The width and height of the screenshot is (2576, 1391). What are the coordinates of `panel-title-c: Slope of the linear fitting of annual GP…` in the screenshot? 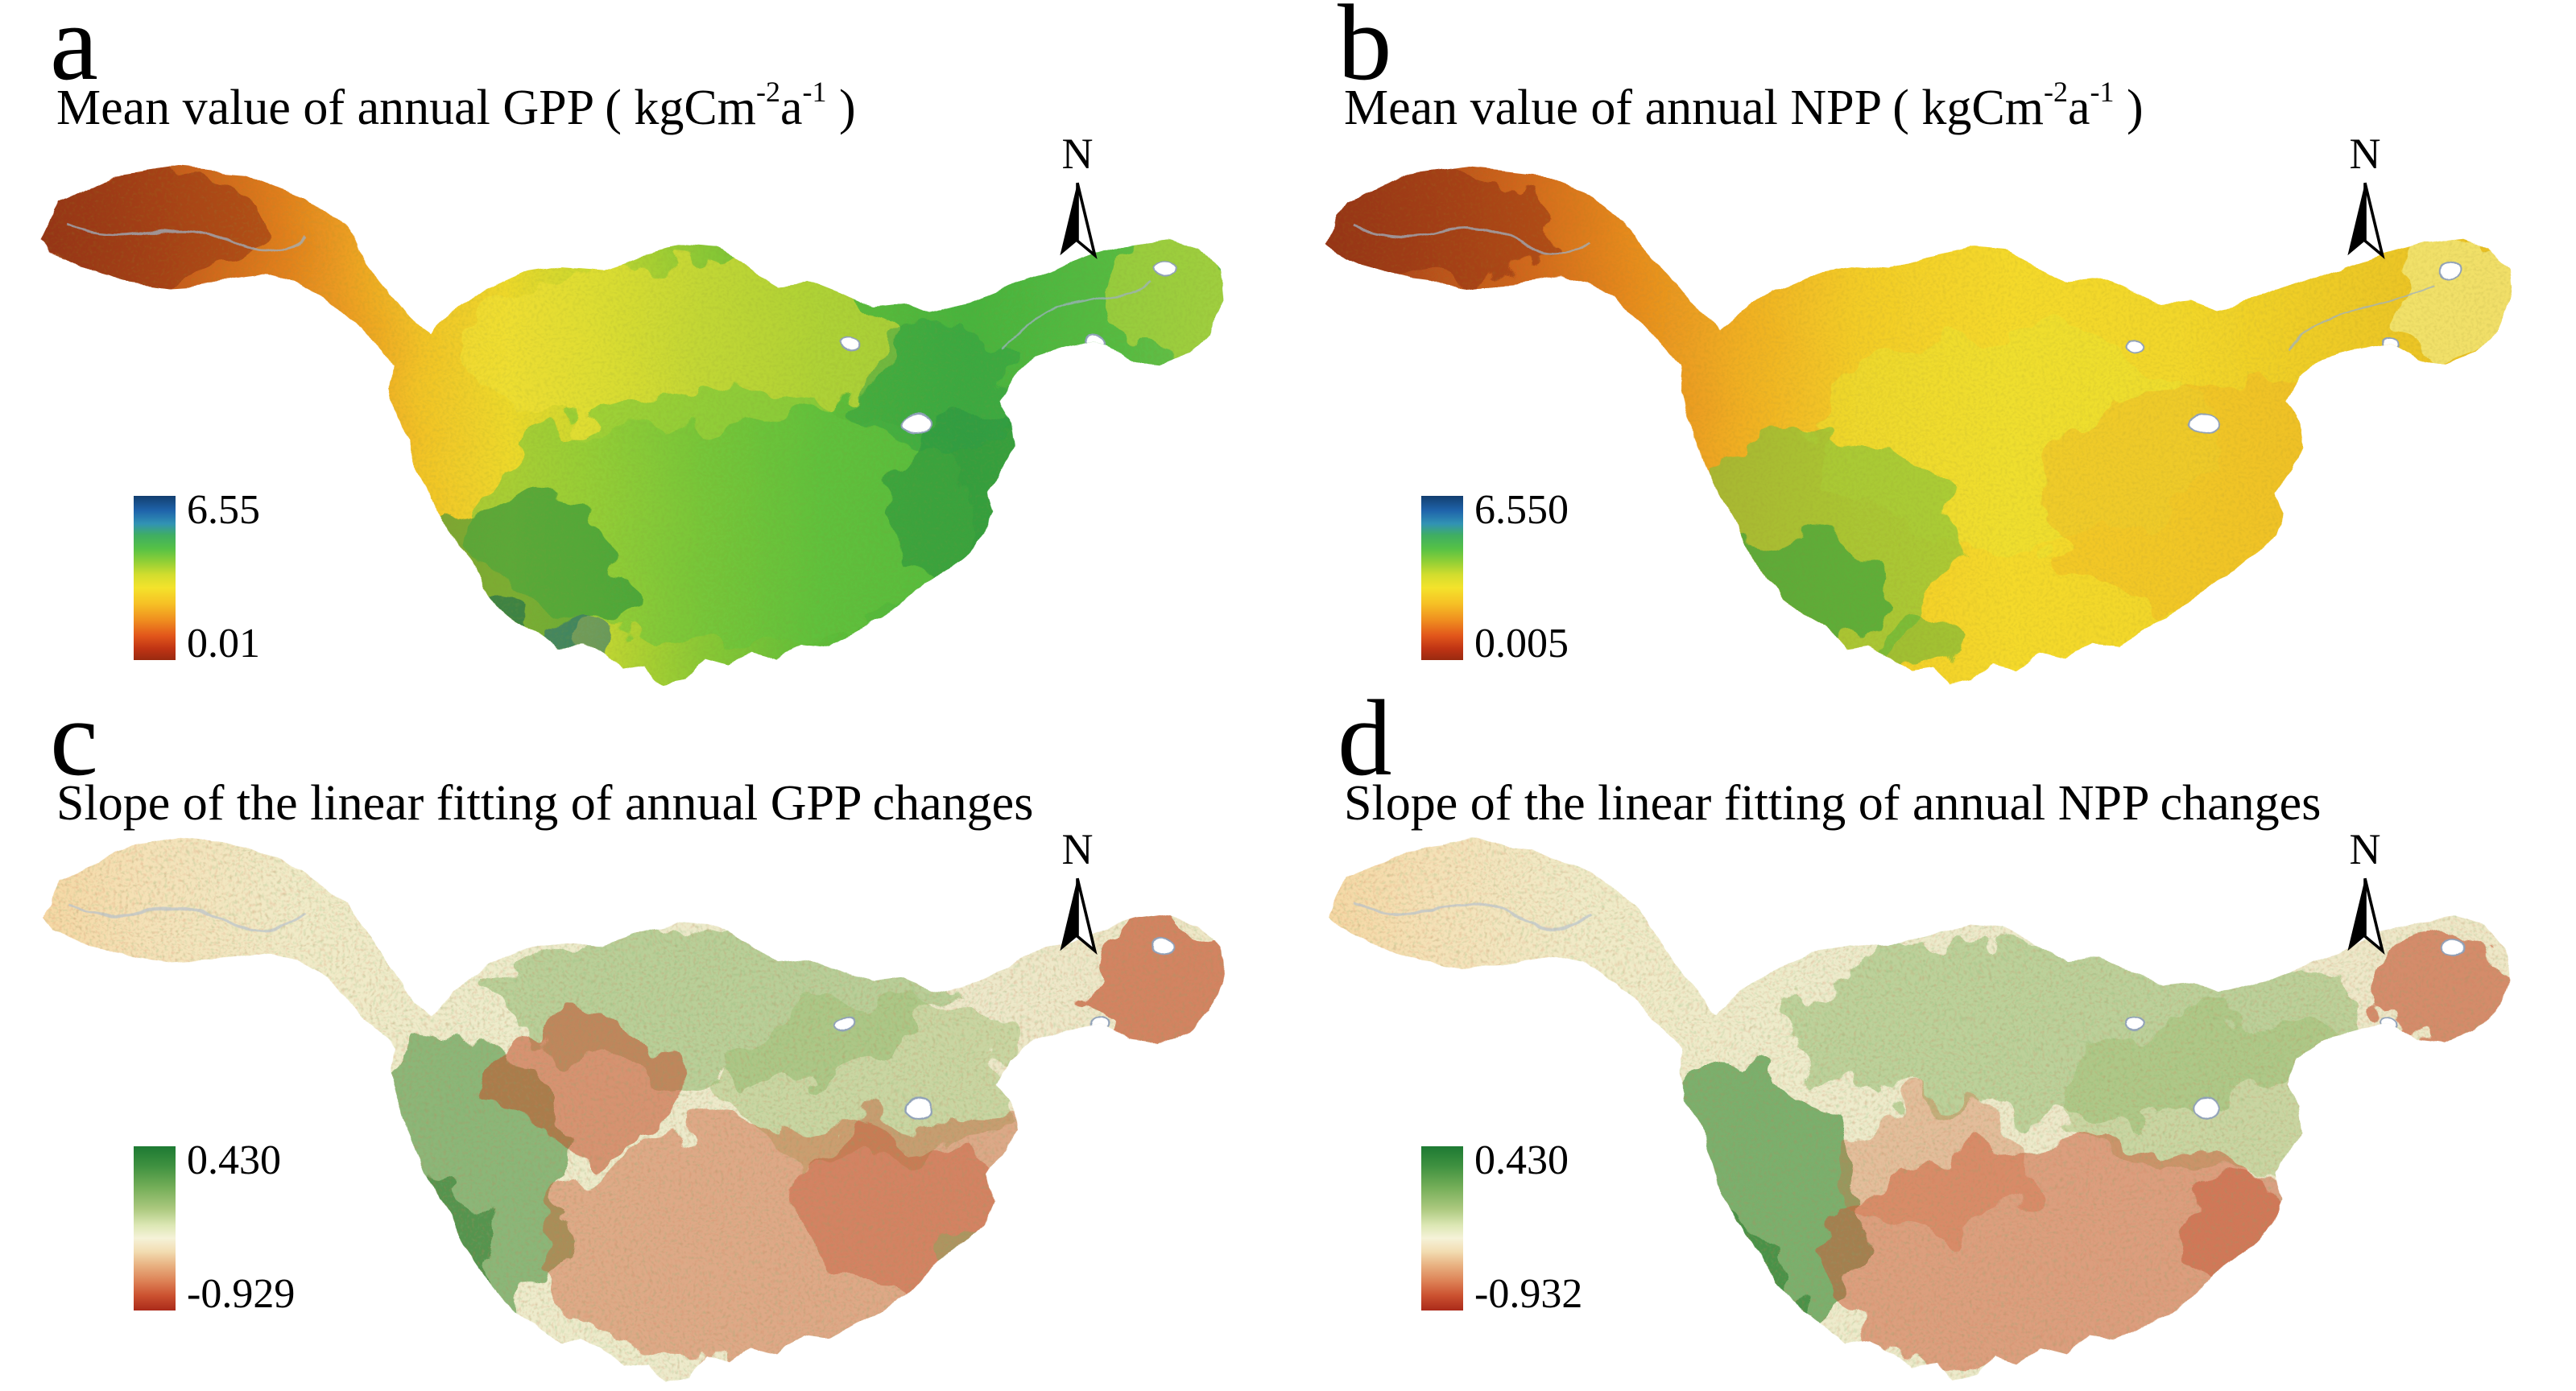 It's located at (545, 803).